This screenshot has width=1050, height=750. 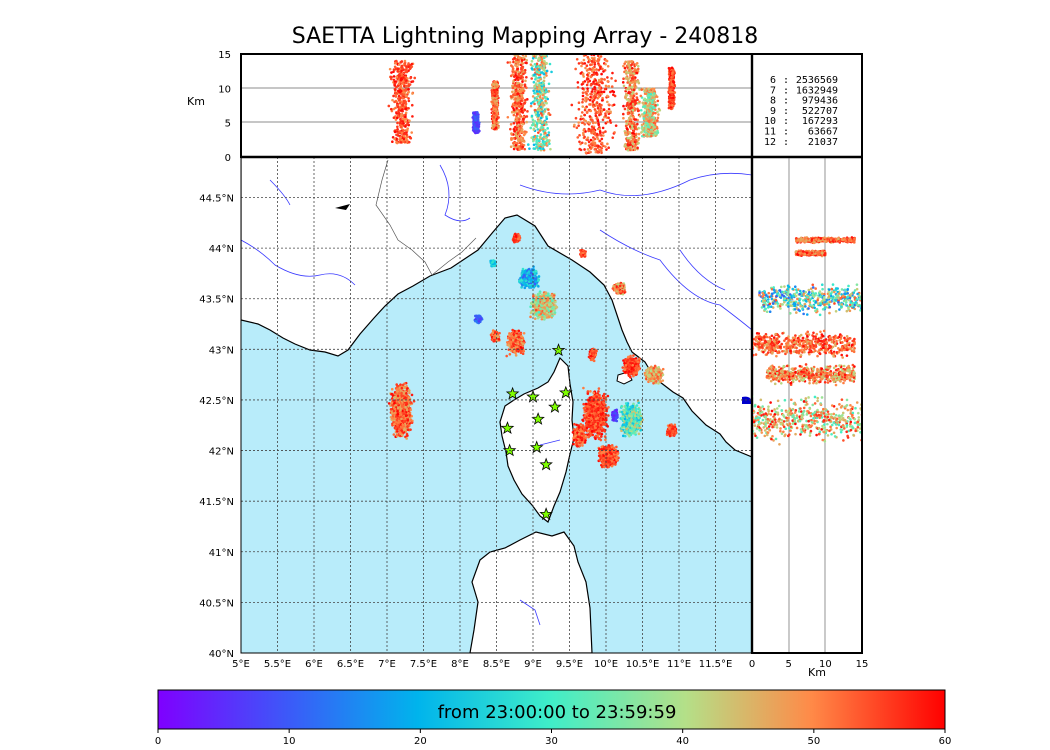 What do you see at coordinates (525, 36) in the screenshot?
I see `chart-title: SAETTA Lightning Mapping Array - 240818` at bounding box center [525, 36].